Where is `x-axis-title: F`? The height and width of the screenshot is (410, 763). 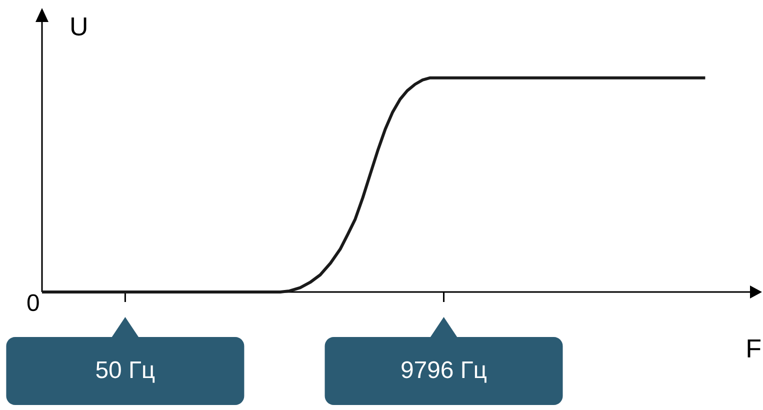 x-axis-title: F is located at coordinates (754, 349).